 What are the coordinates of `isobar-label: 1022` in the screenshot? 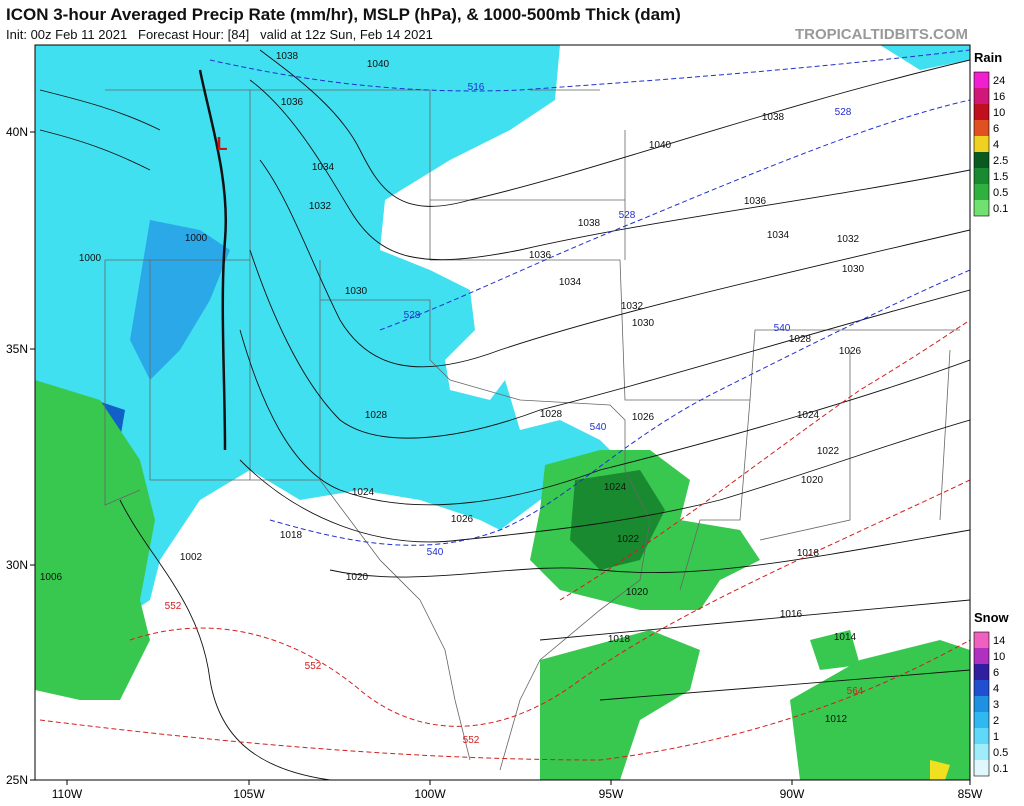 It's located at (628, 539).